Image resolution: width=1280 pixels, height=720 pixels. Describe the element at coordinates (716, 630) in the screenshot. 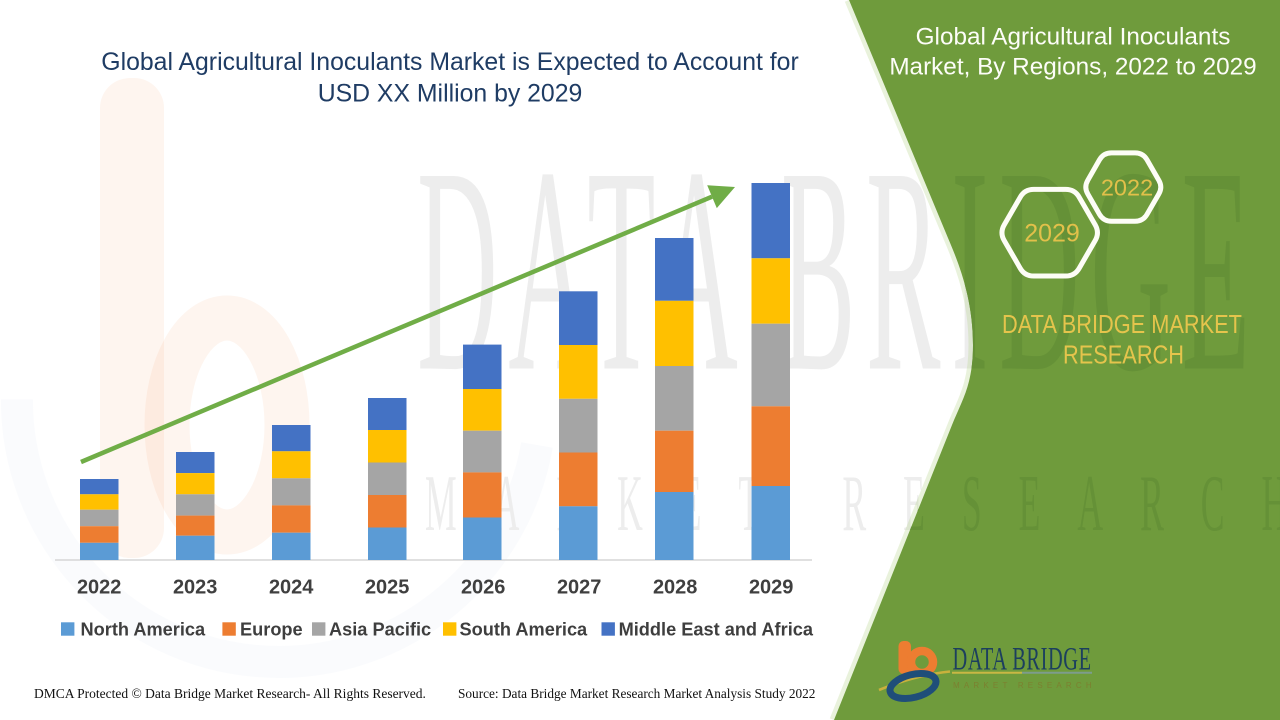

I see `svg-text: Middle East and Africa` at that location.